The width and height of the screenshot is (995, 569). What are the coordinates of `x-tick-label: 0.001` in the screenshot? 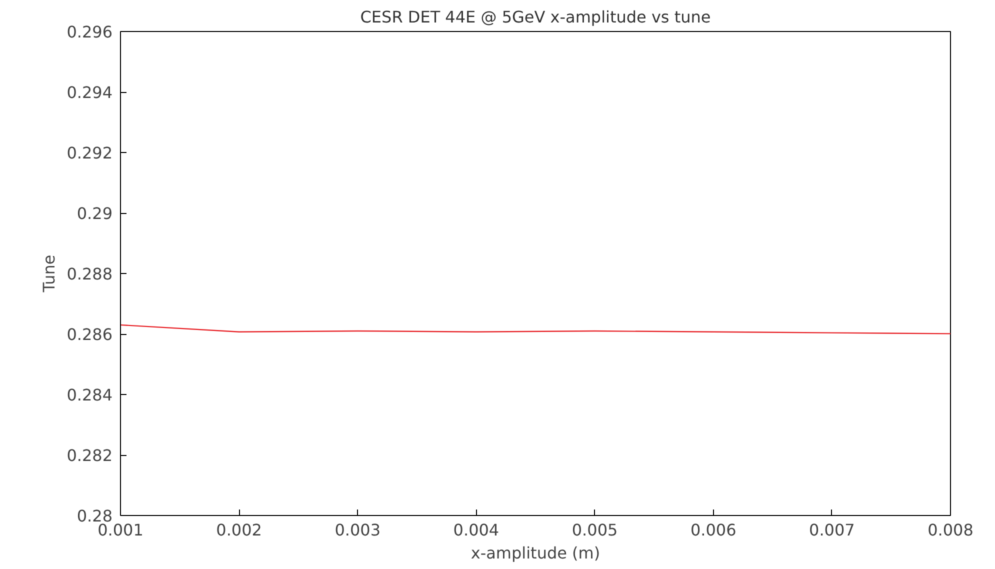 It's located at (121, 530).